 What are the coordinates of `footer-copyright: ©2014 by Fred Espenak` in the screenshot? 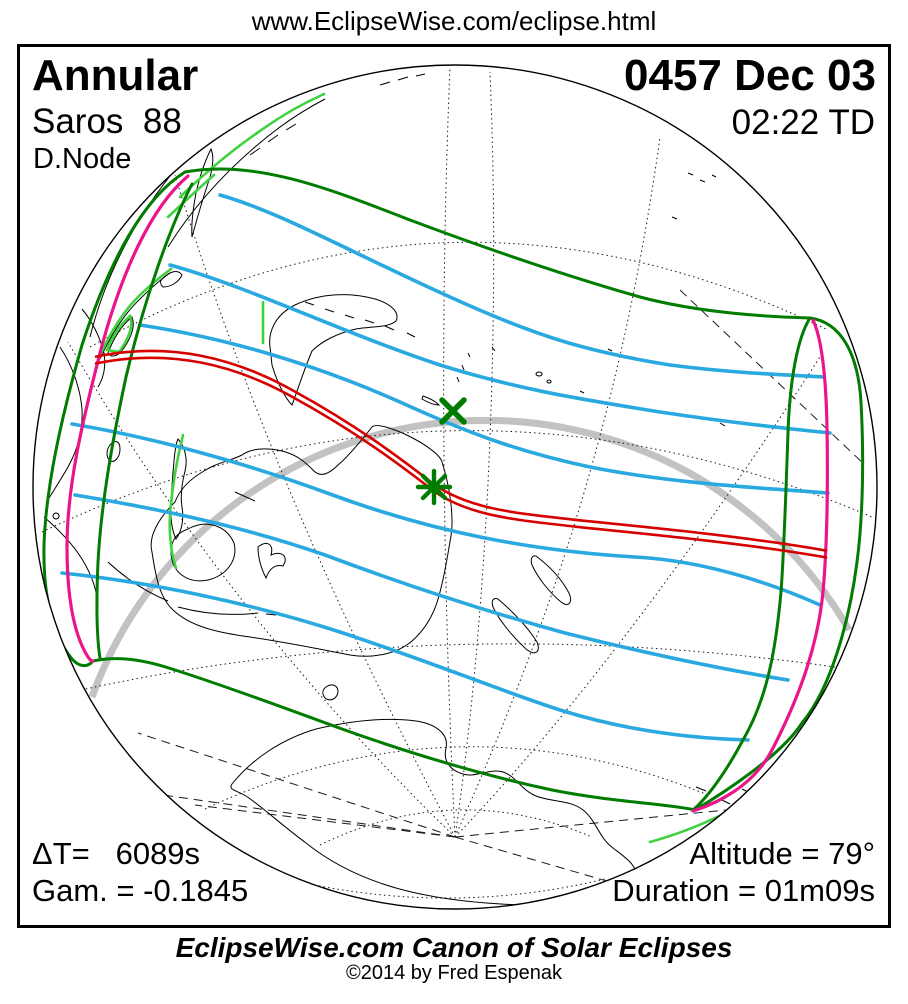 It's located at (454, 973).